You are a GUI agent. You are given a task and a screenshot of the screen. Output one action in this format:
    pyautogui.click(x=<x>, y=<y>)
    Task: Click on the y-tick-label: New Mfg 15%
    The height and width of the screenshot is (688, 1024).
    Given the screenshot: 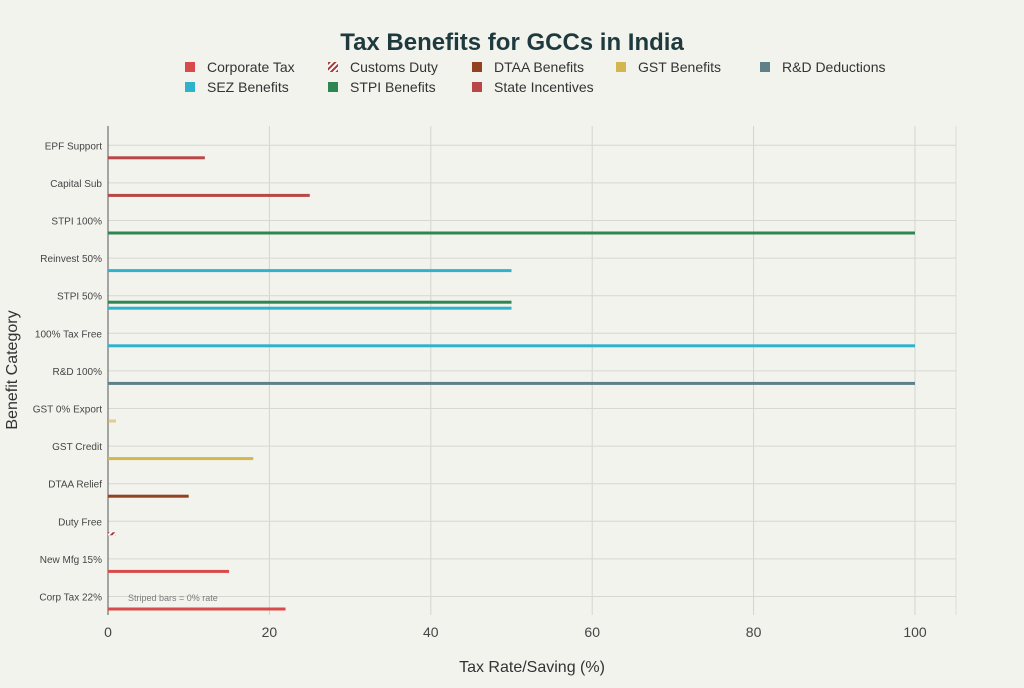 What is the action you would take?
    pyautogui.click(x=71, y=560)
    